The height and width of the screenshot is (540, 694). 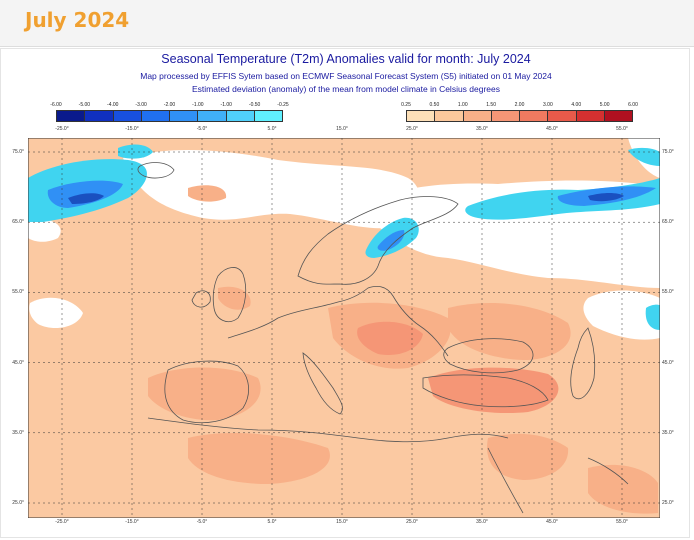 I want to click on cool-region-novaya-zemlya-north, so click(x=644, y=156).